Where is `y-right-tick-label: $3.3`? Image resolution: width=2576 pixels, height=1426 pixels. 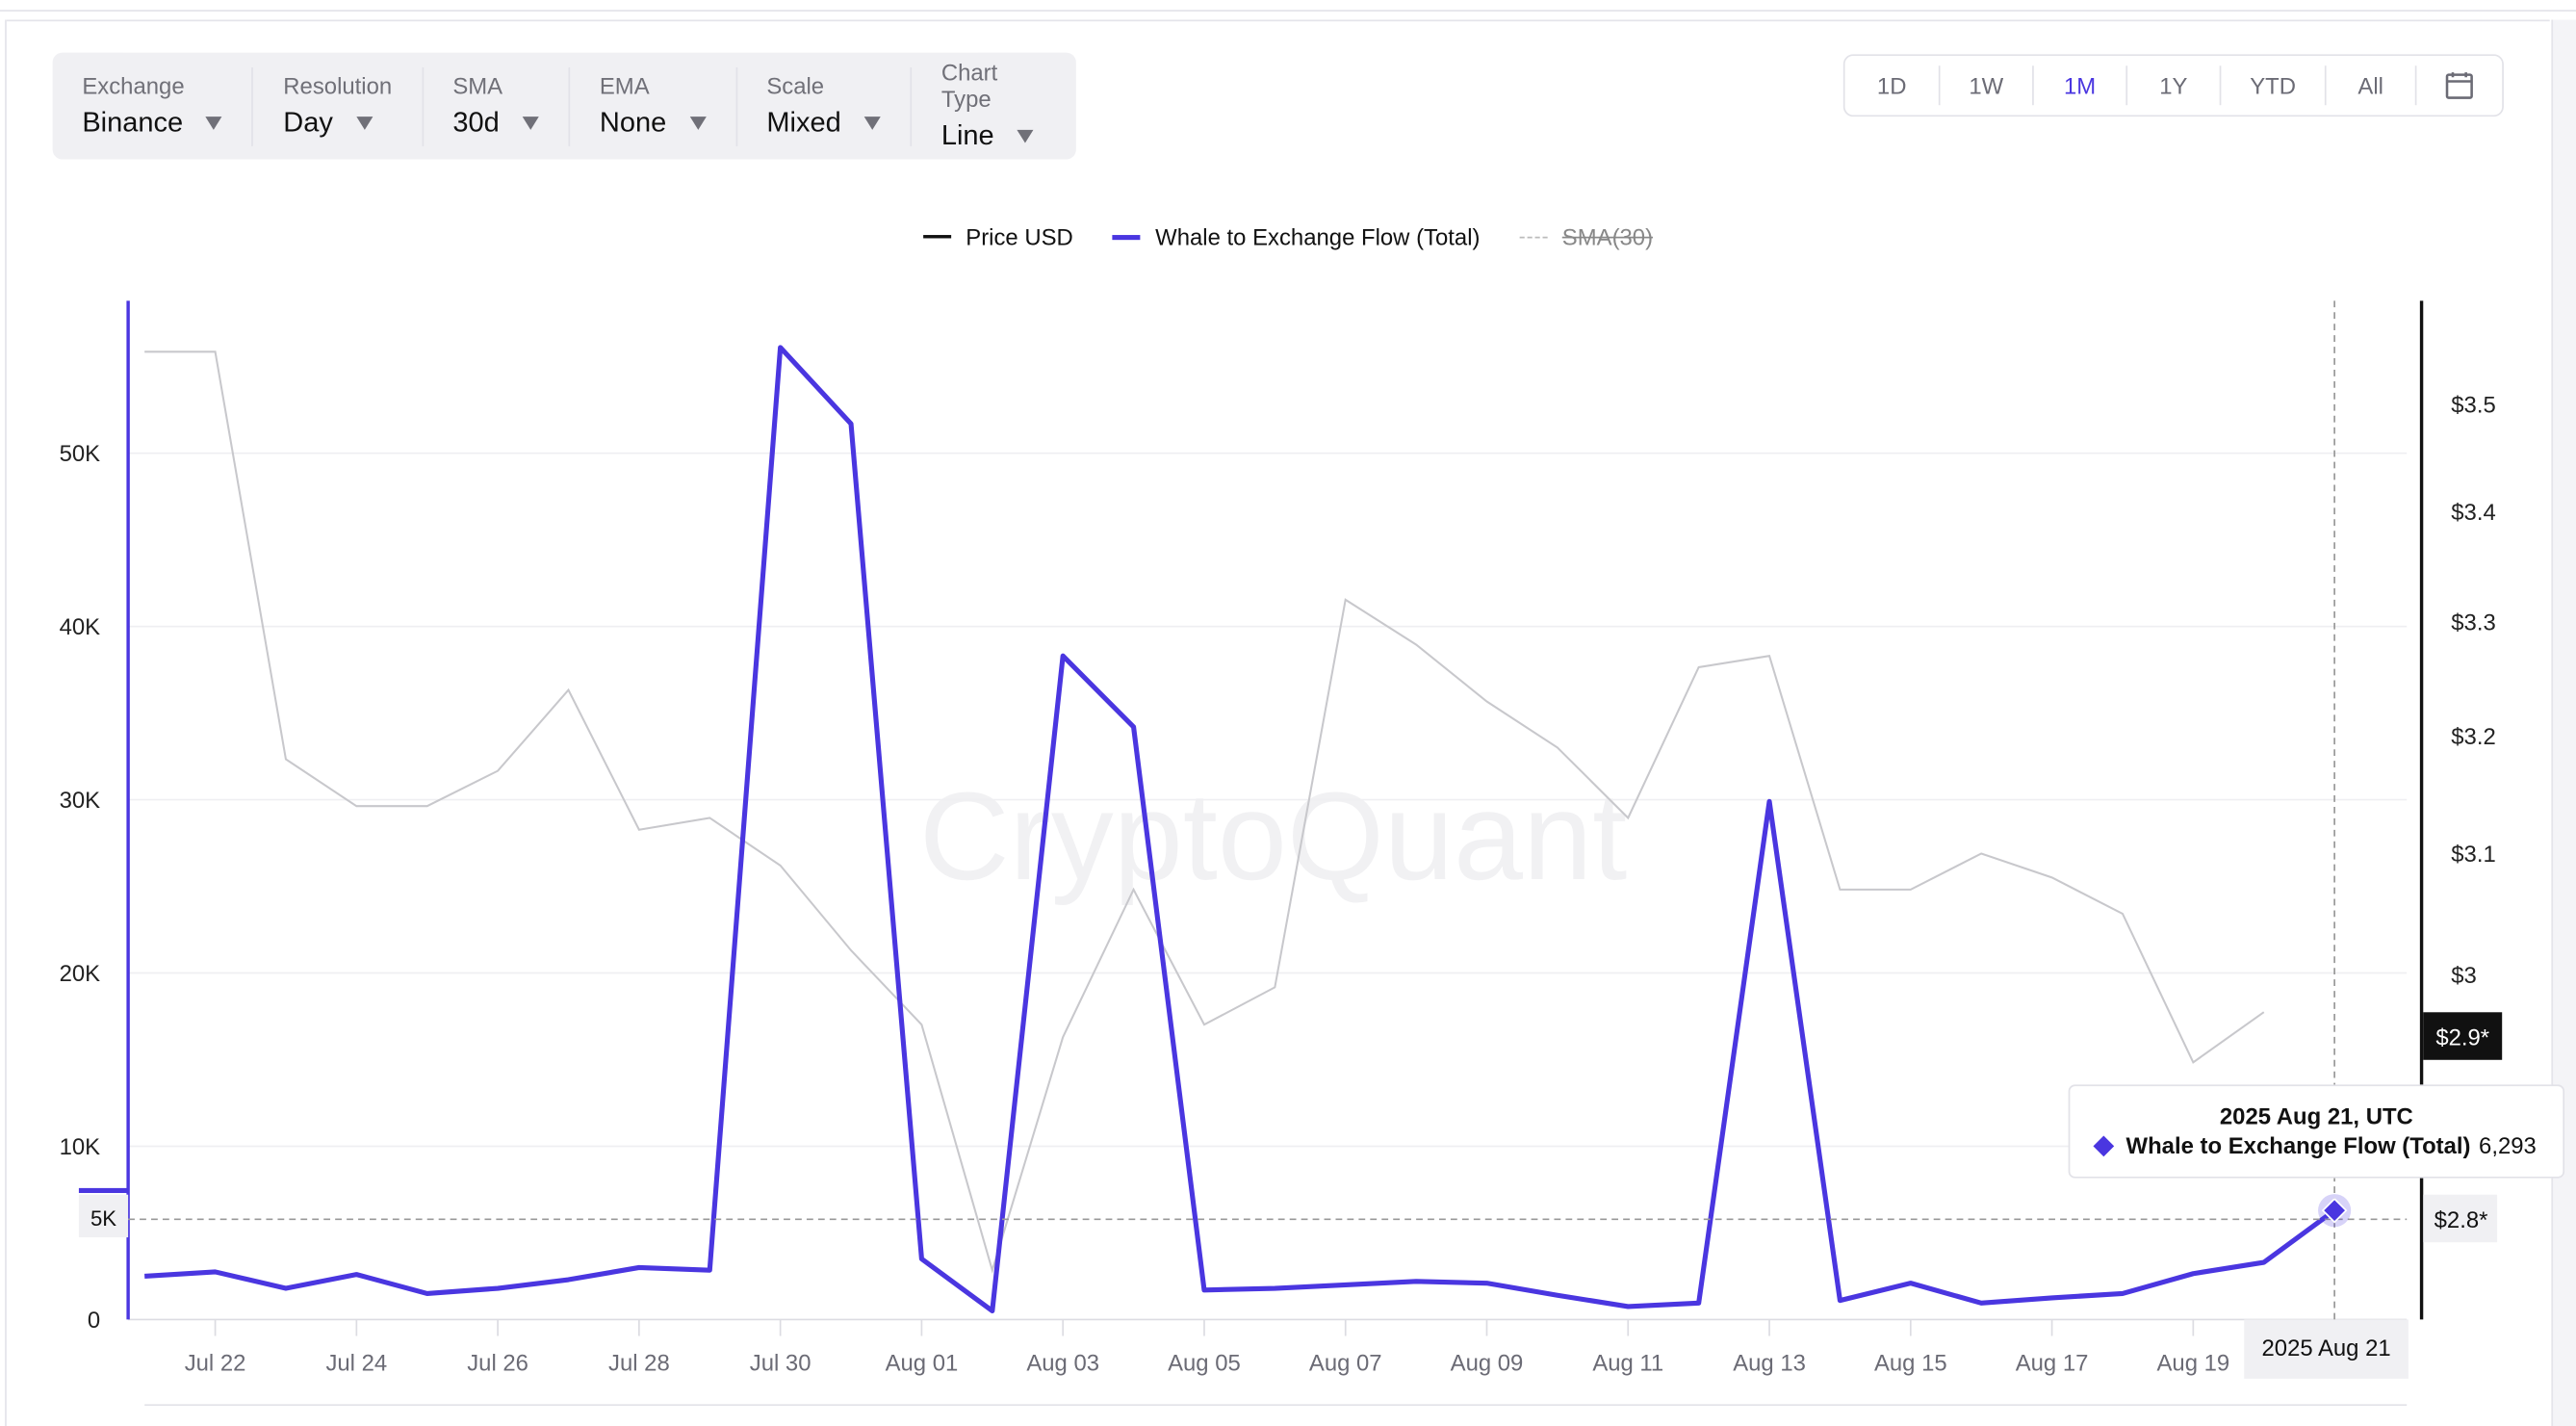 y-right-tick-label: $3.3 is located at coordinates (2473, 623).